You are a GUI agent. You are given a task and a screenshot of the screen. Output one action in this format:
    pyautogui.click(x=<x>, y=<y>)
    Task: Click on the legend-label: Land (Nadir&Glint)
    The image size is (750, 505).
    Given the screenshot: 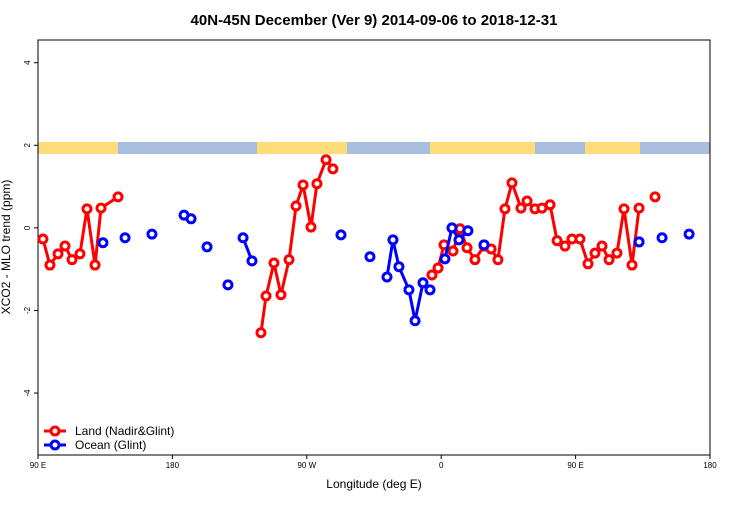 What is the action you would take?
    pyautogui.click(x=124, y=431)
    